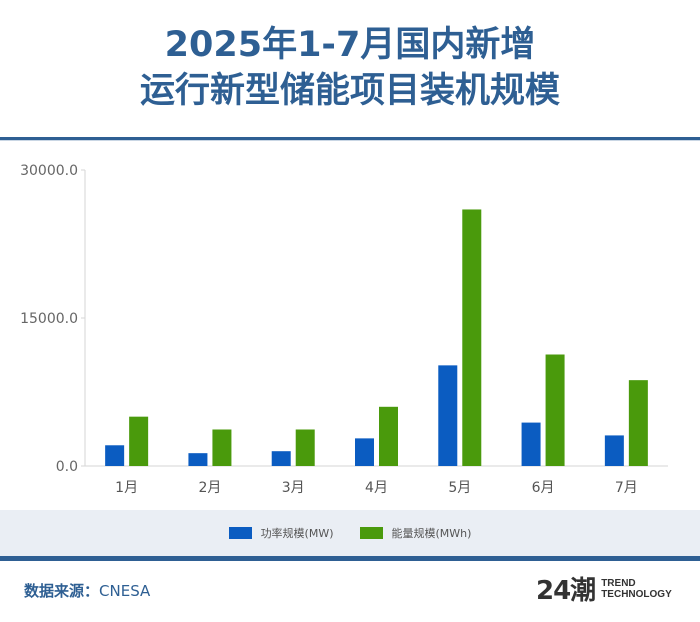 This screenshot has width=700, height=622. I want to click on x-tick-label: 2月, so click(209, 488).